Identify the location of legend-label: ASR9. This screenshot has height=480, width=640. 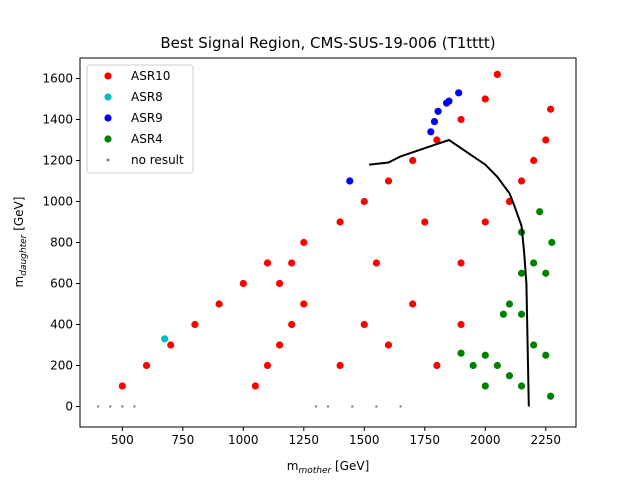
(147, 118).